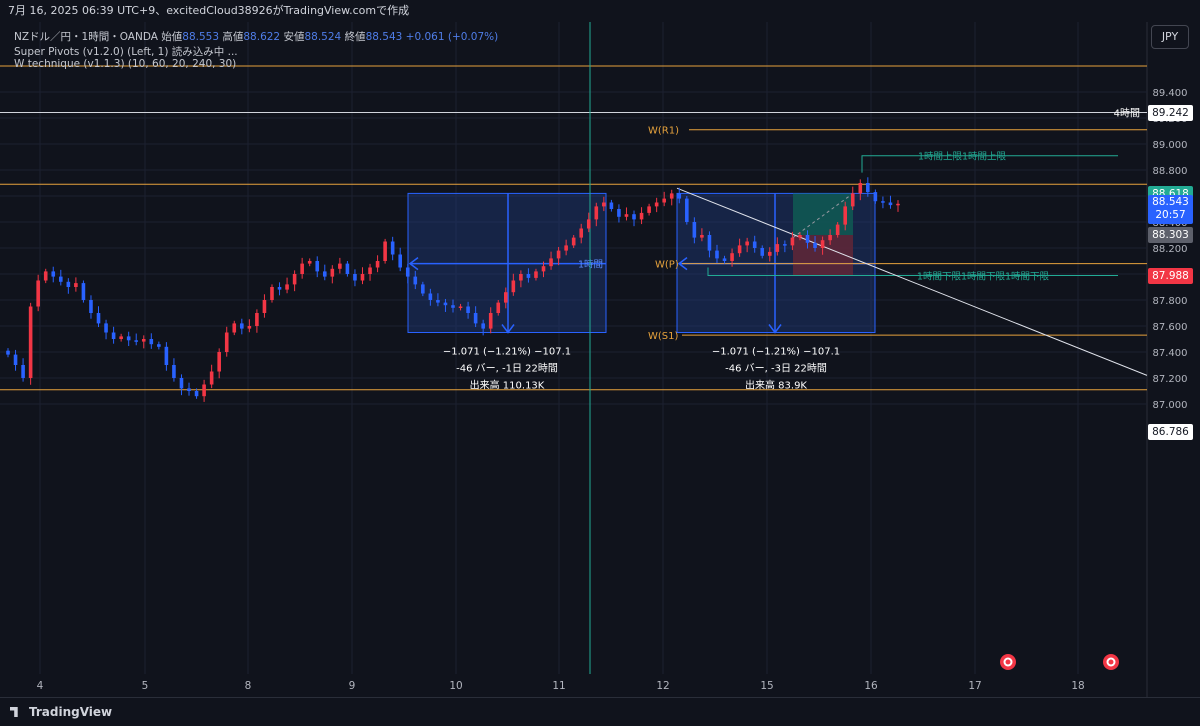 This screenshot has width=1200, height=726. I want to click on tradingview-logo: TradingView, so click(61, 712).